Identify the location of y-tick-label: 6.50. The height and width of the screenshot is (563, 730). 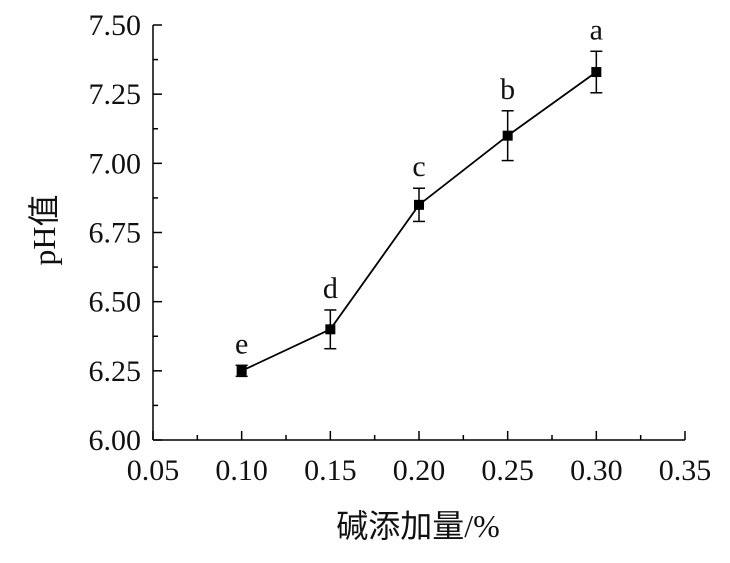
(115, 302).